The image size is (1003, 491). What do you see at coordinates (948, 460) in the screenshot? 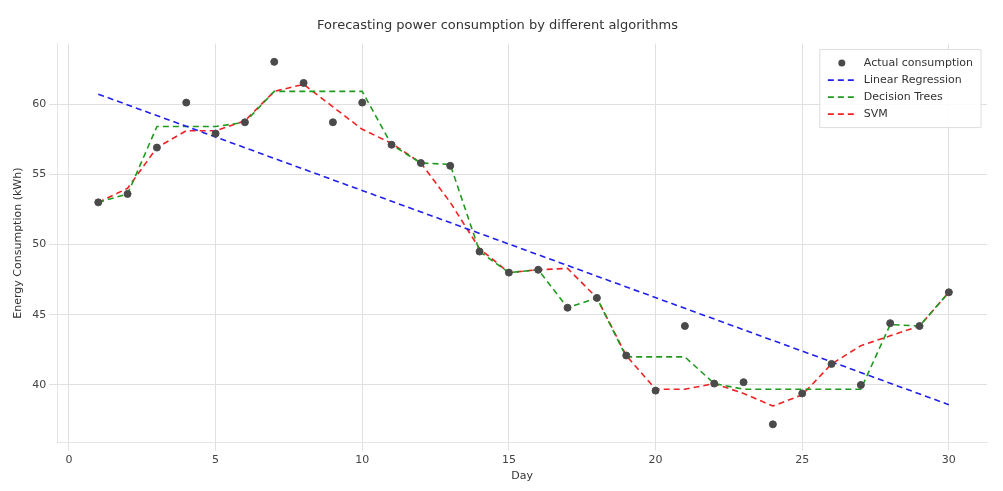
I see `x-tick-label: 30` at bounding box center [948, 460].